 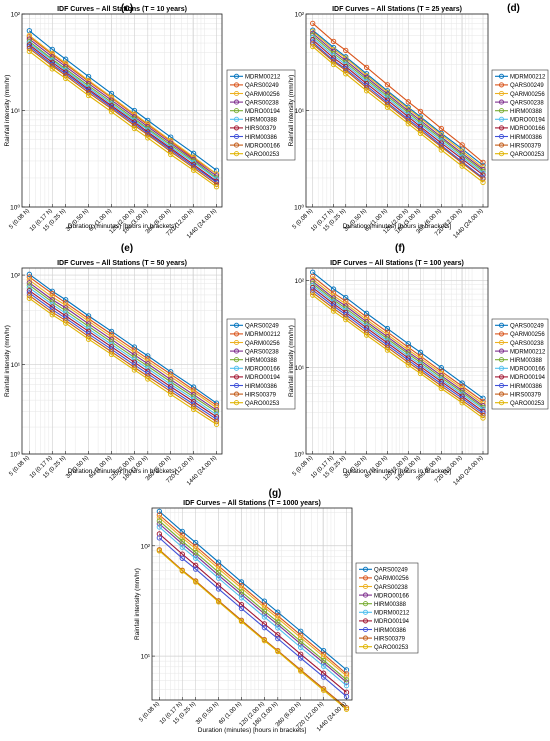 I want to click on series-line-QARM00256, so click(x=123, y=344).